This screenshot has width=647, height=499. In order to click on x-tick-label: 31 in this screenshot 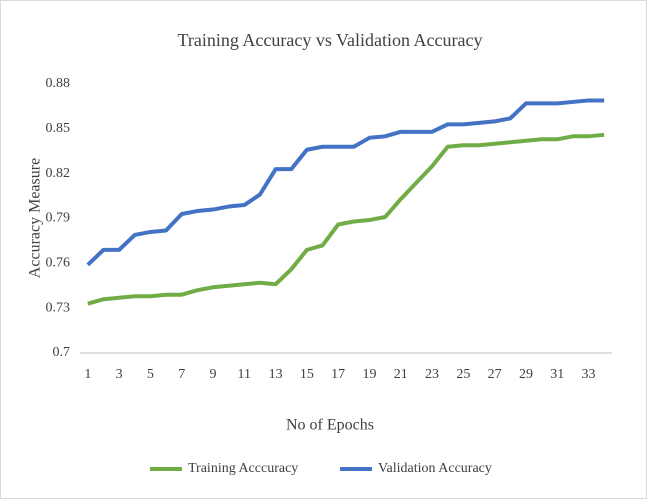, I will do `click(557, 374)`.